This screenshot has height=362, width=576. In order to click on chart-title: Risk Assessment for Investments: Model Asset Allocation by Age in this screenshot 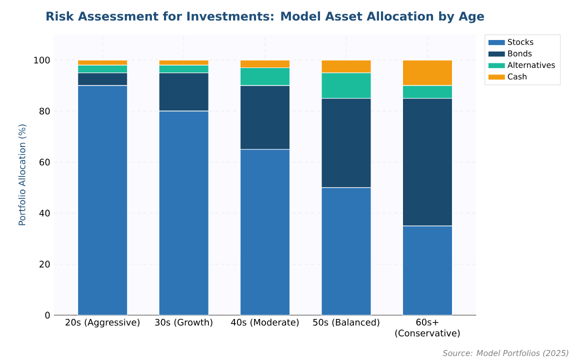, I will do `click(265, 17)`.